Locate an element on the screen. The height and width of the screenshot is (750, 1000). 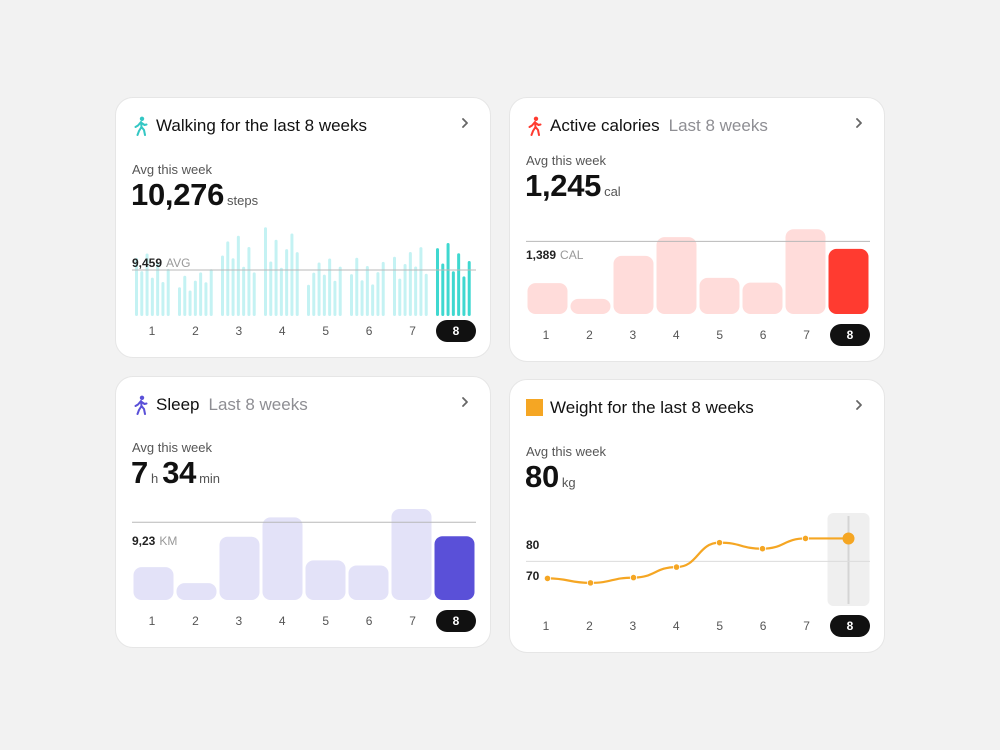
calories-avg-line-label: 1,389 CAL is located at coordinates (554, 255).